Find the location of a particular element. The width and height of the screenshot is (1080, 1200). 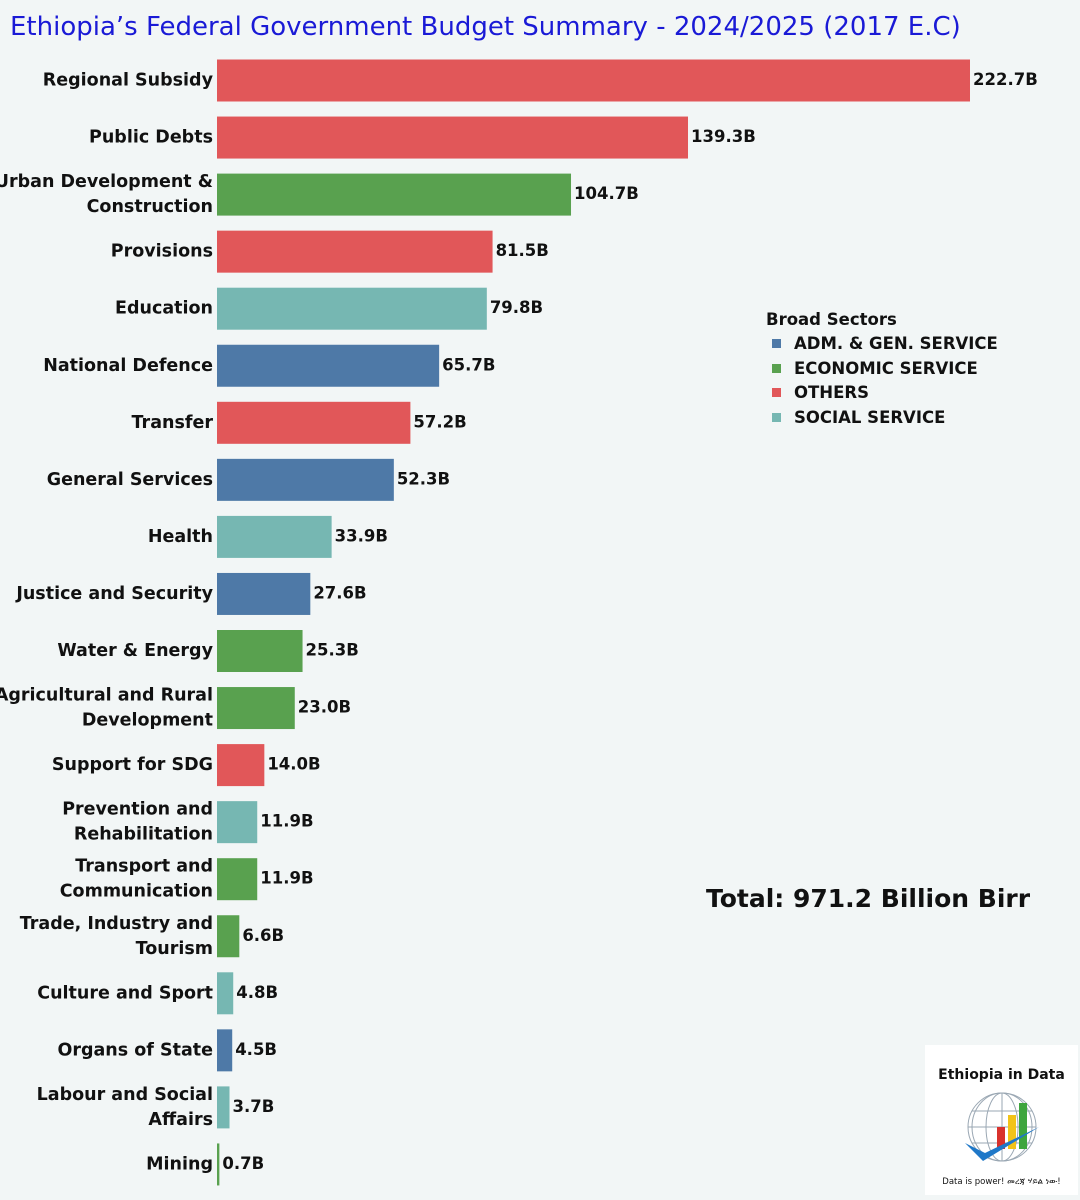

value-label: 0.7B is located at coordinates (243, 1163).